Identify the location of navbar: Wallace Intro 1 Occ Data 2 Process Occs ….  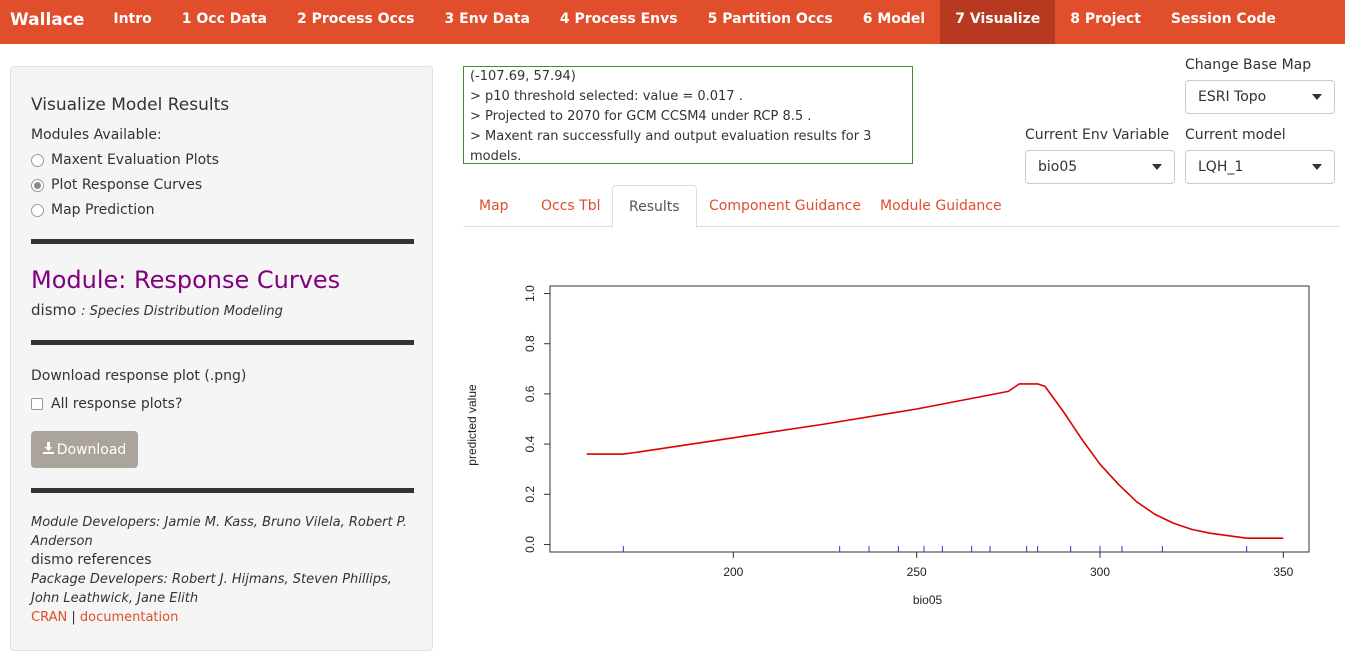
(672, 22).